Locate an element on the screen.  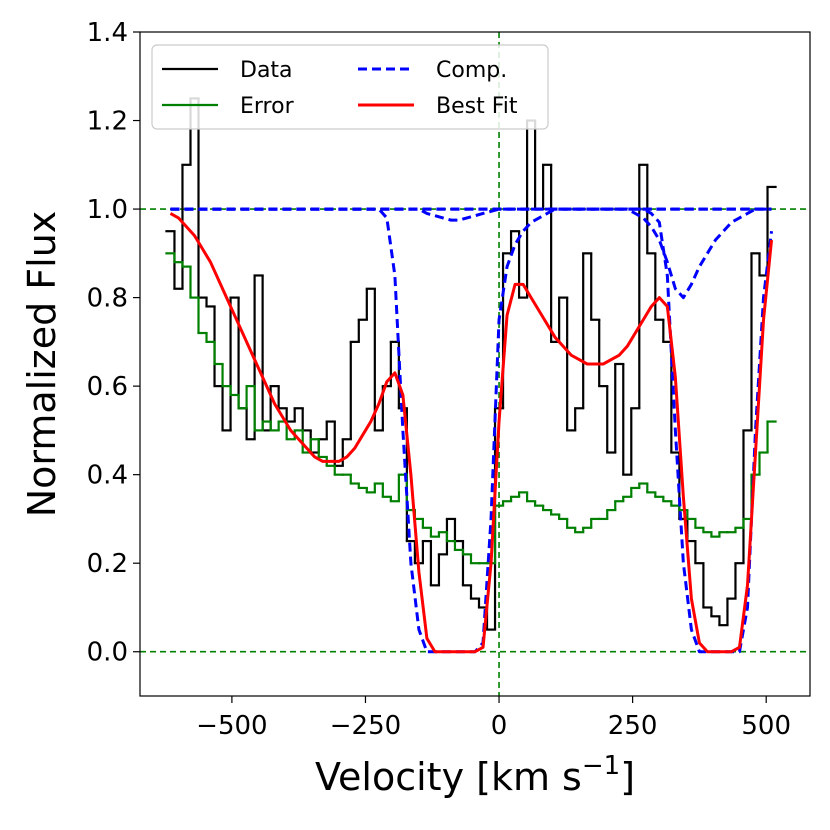
x-tick-label: −250 is located at coordinates (365, 726).